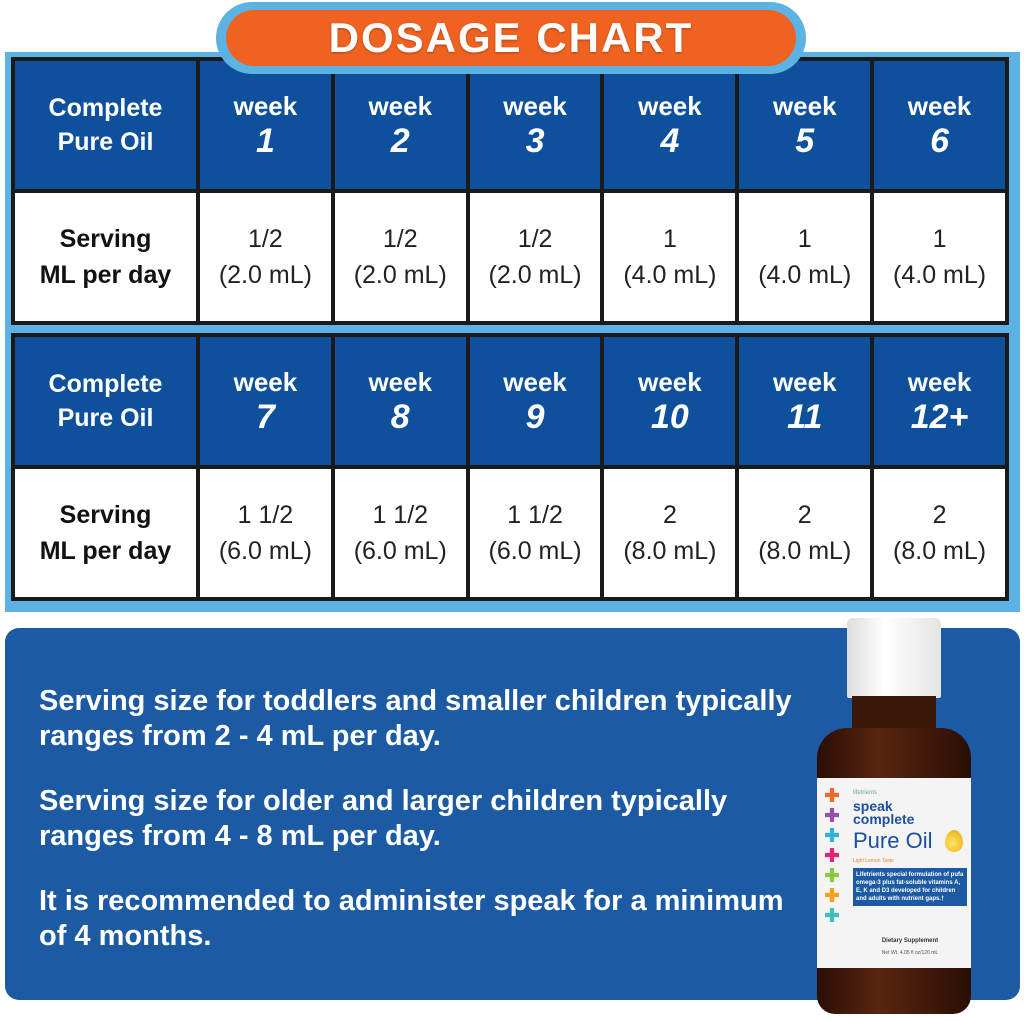 This screenshot has width=1024, height=1020. What do you see at coordinates (894, 658) in the screenshot?
I see `bottle-cap` at bounding box center [894, 658].